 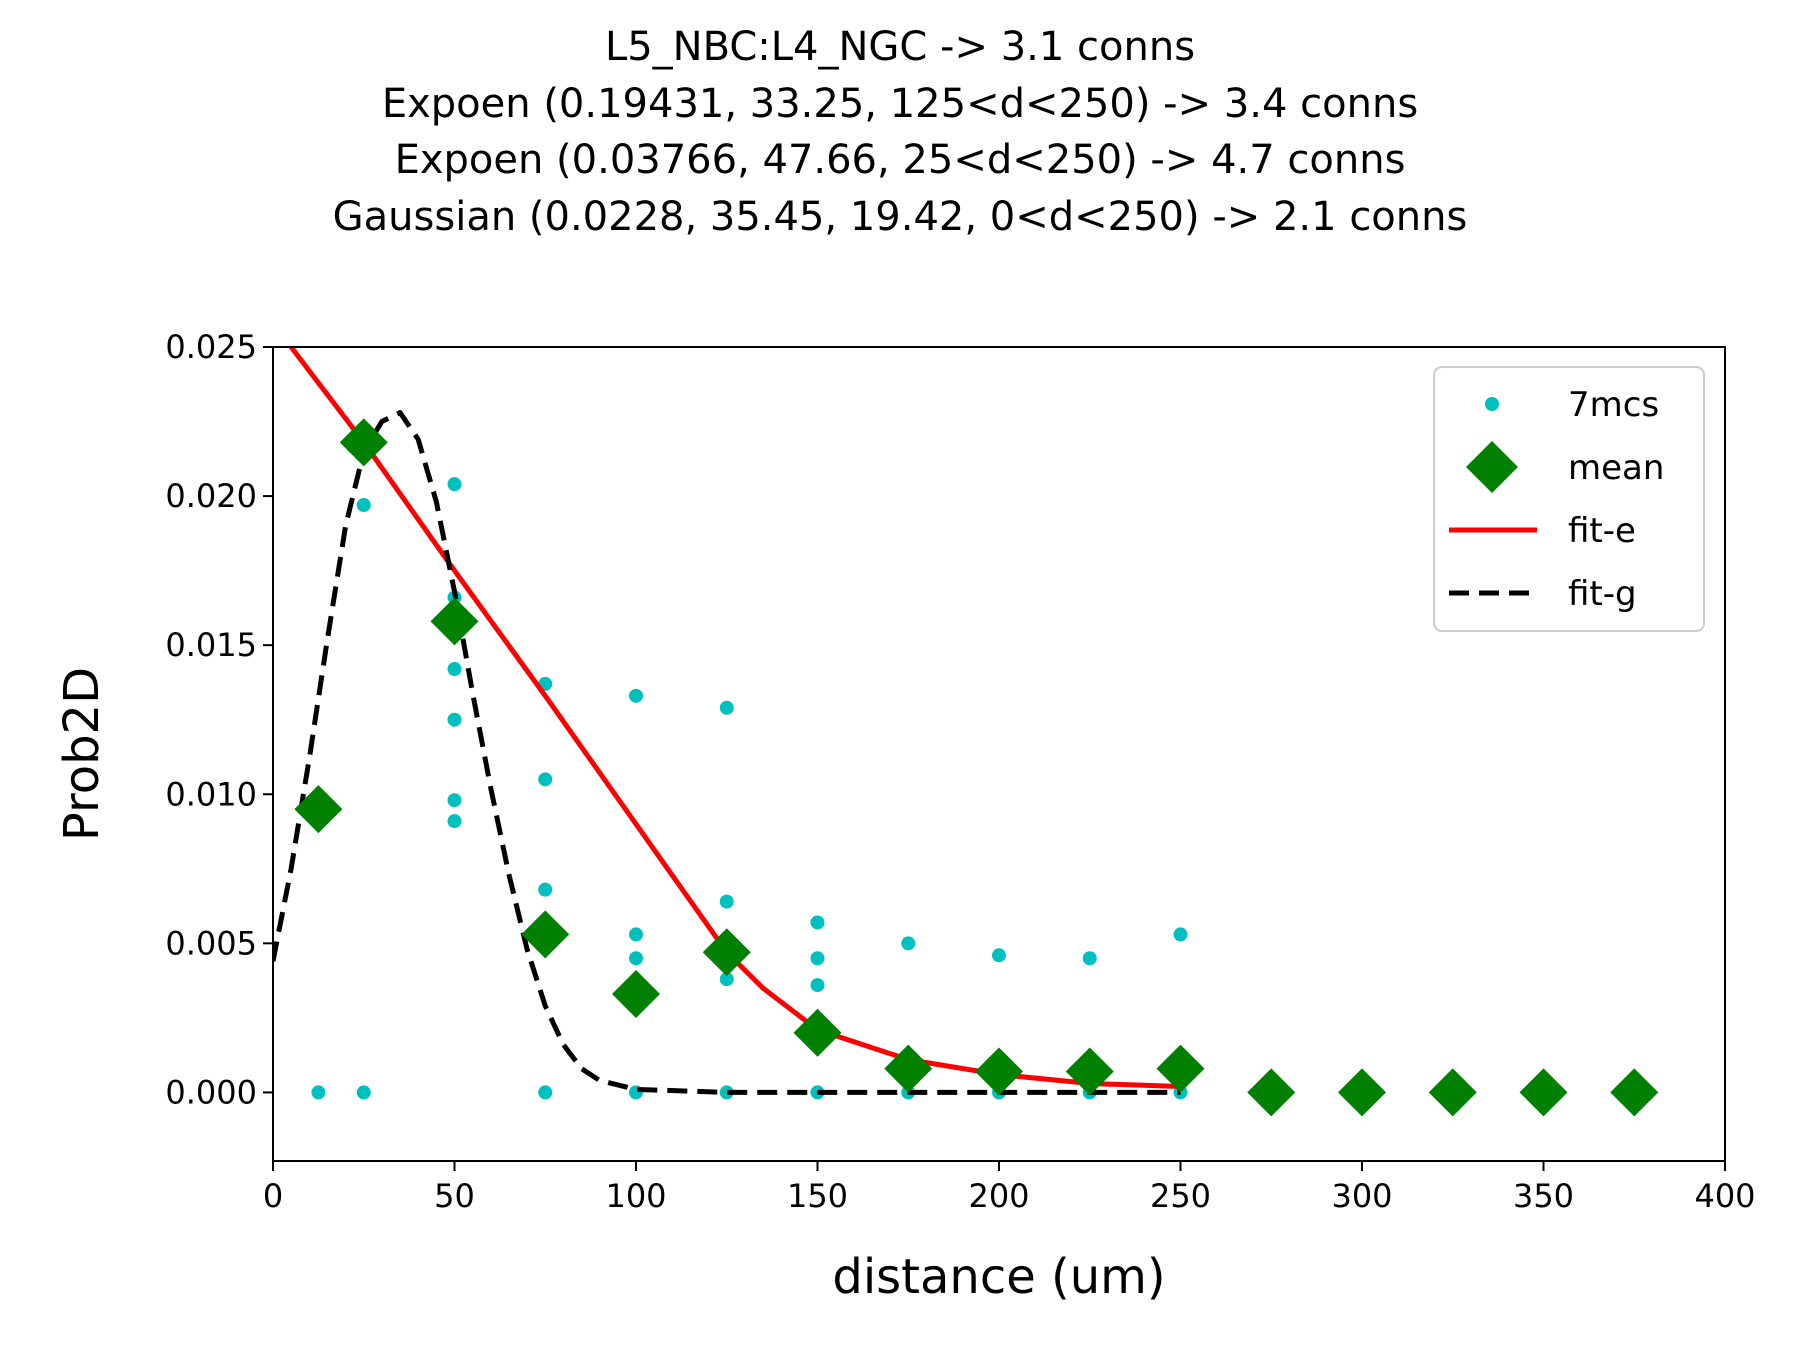 What do you see at coordinates (1602, 594) in the screenshot?
I see `legend-label-fit-g: fit-g` at bounding box center [1602, 594].